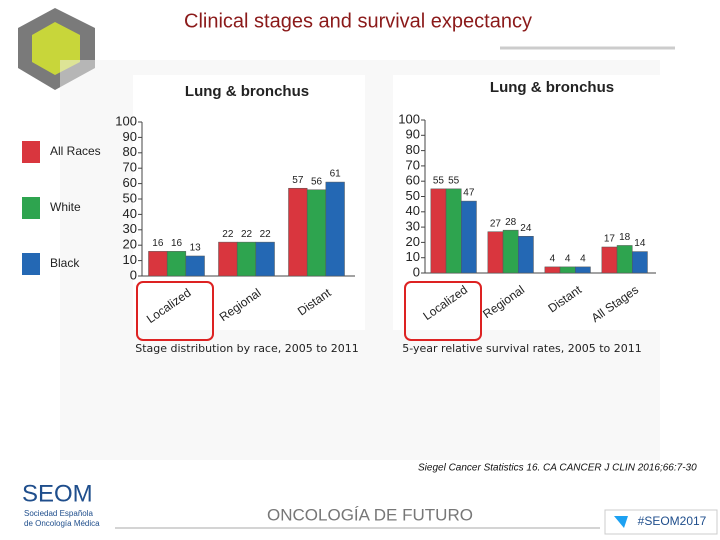 The height and width of the screenshot is (540, 720). Describe the element at coordinates (621, 522) in the screenshot. I see `bird-icon` at that location.